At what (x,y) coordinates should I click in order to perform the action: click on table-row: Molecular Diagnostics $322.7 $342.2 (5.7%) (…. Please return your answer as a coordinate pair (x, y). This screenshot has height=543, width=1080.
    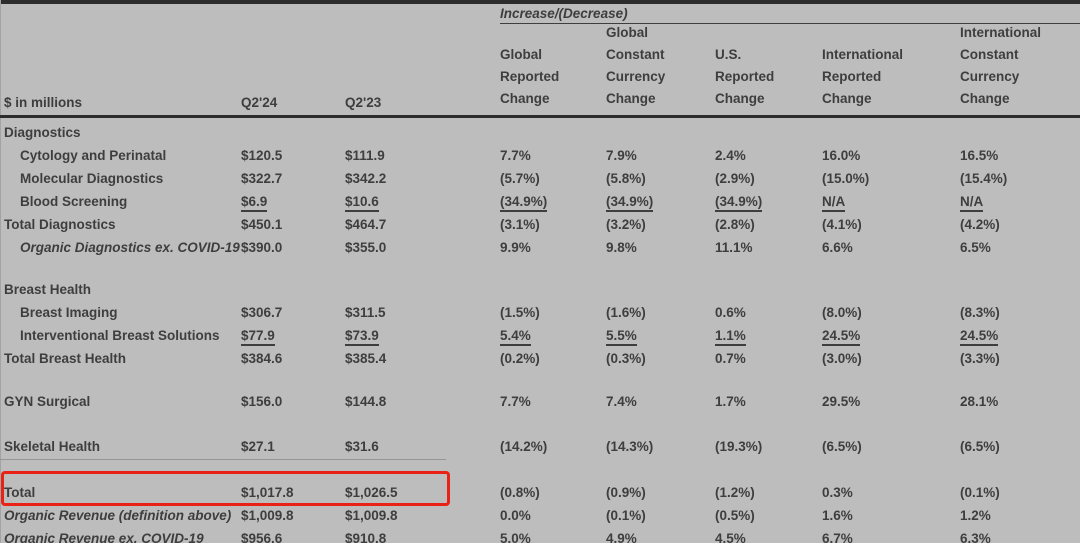
    Looking at the image, I should click on (540, 178).